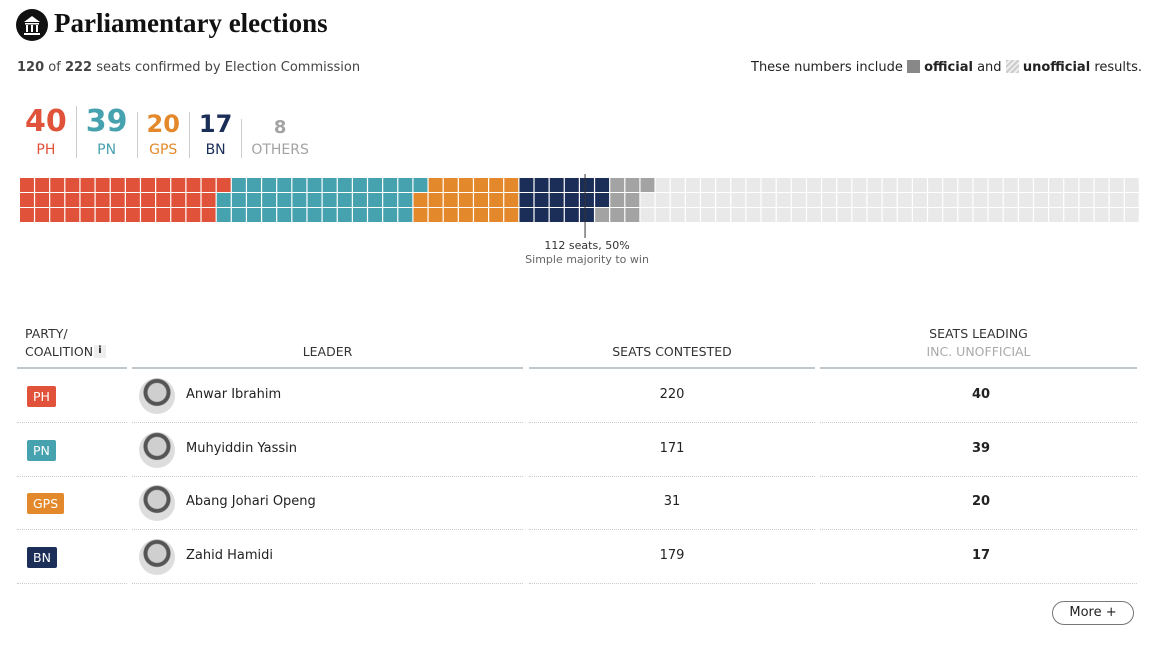 Image resolution: width=1153 pixels, height=646 pixels. Describe the element at coordinates (948, 67) in the screenshot. I see `text: official` at that location.